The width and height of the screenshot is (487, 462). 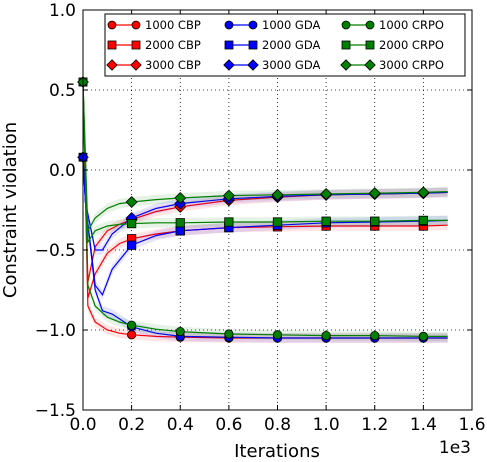 I want to click on legend-label-3000-cbp: 3000 CBP, so click(x=173, y=65).